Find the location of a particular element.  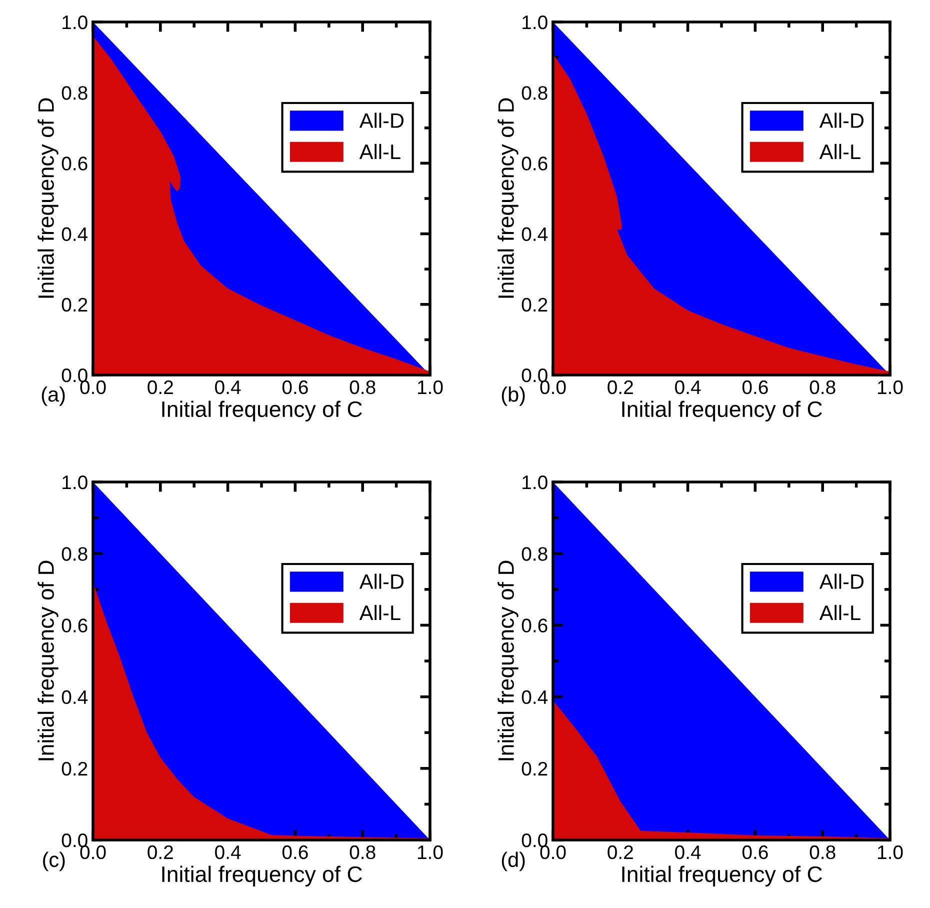

text: (b) is located at coordinates (513, 396).